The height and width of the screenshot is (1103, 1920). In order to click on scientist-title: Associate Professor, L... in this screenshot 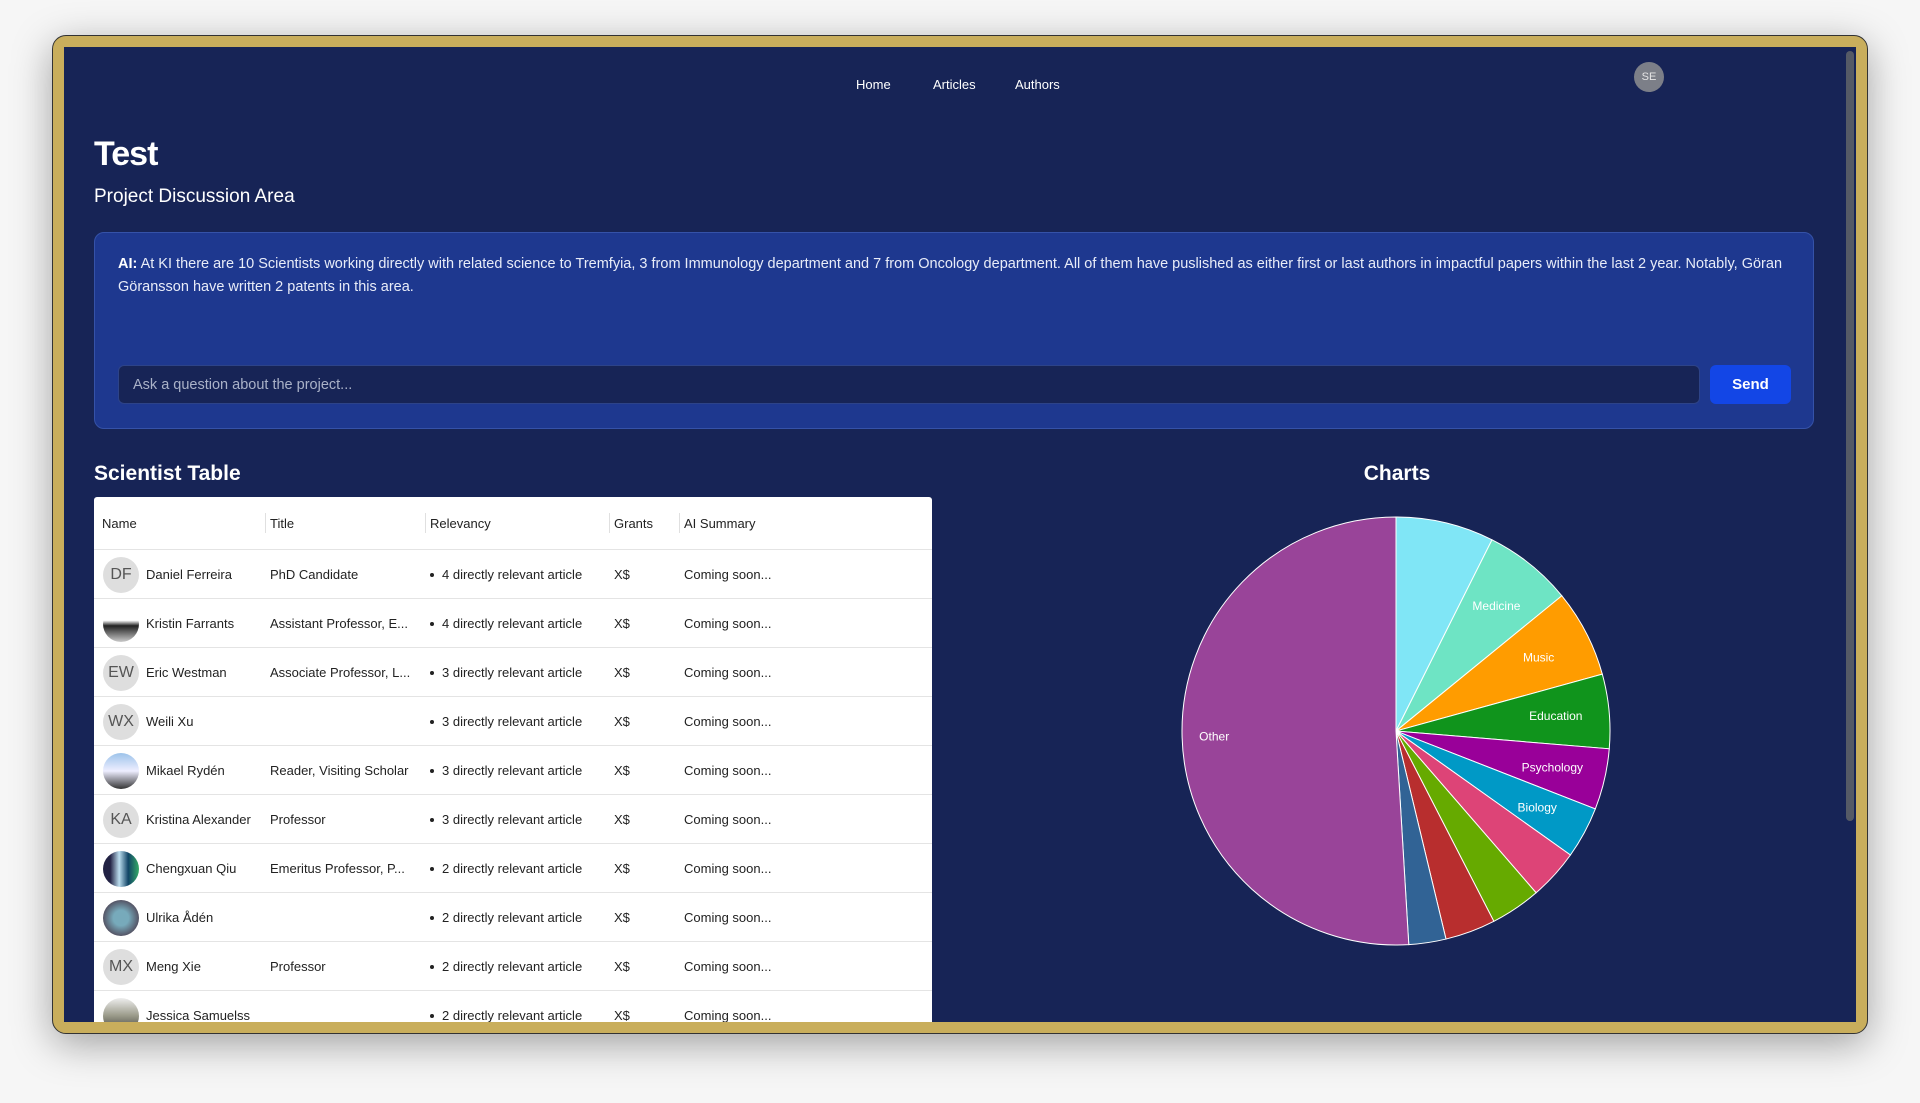, I will do `click(340, 672)`.